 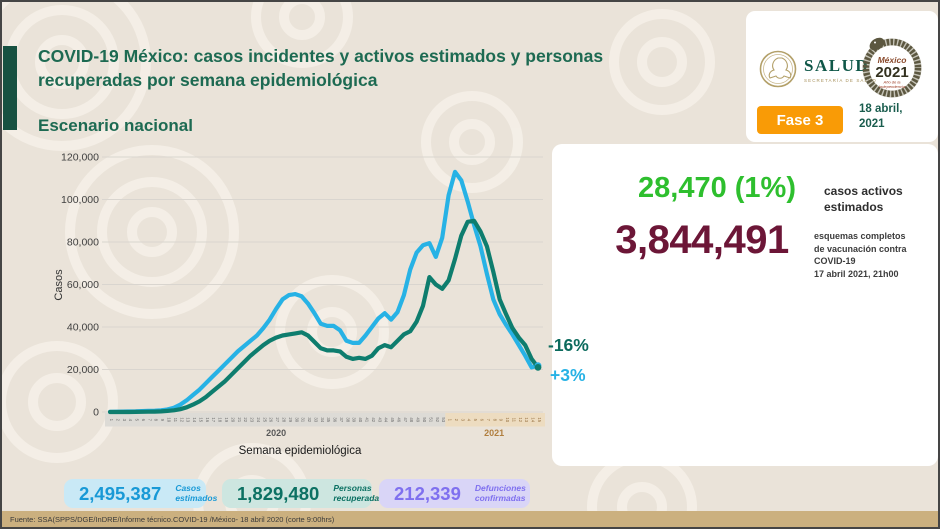 I want to click on vaccination-label-line3: 17 abril 2021, 21h00, so click(x=856, y=273).